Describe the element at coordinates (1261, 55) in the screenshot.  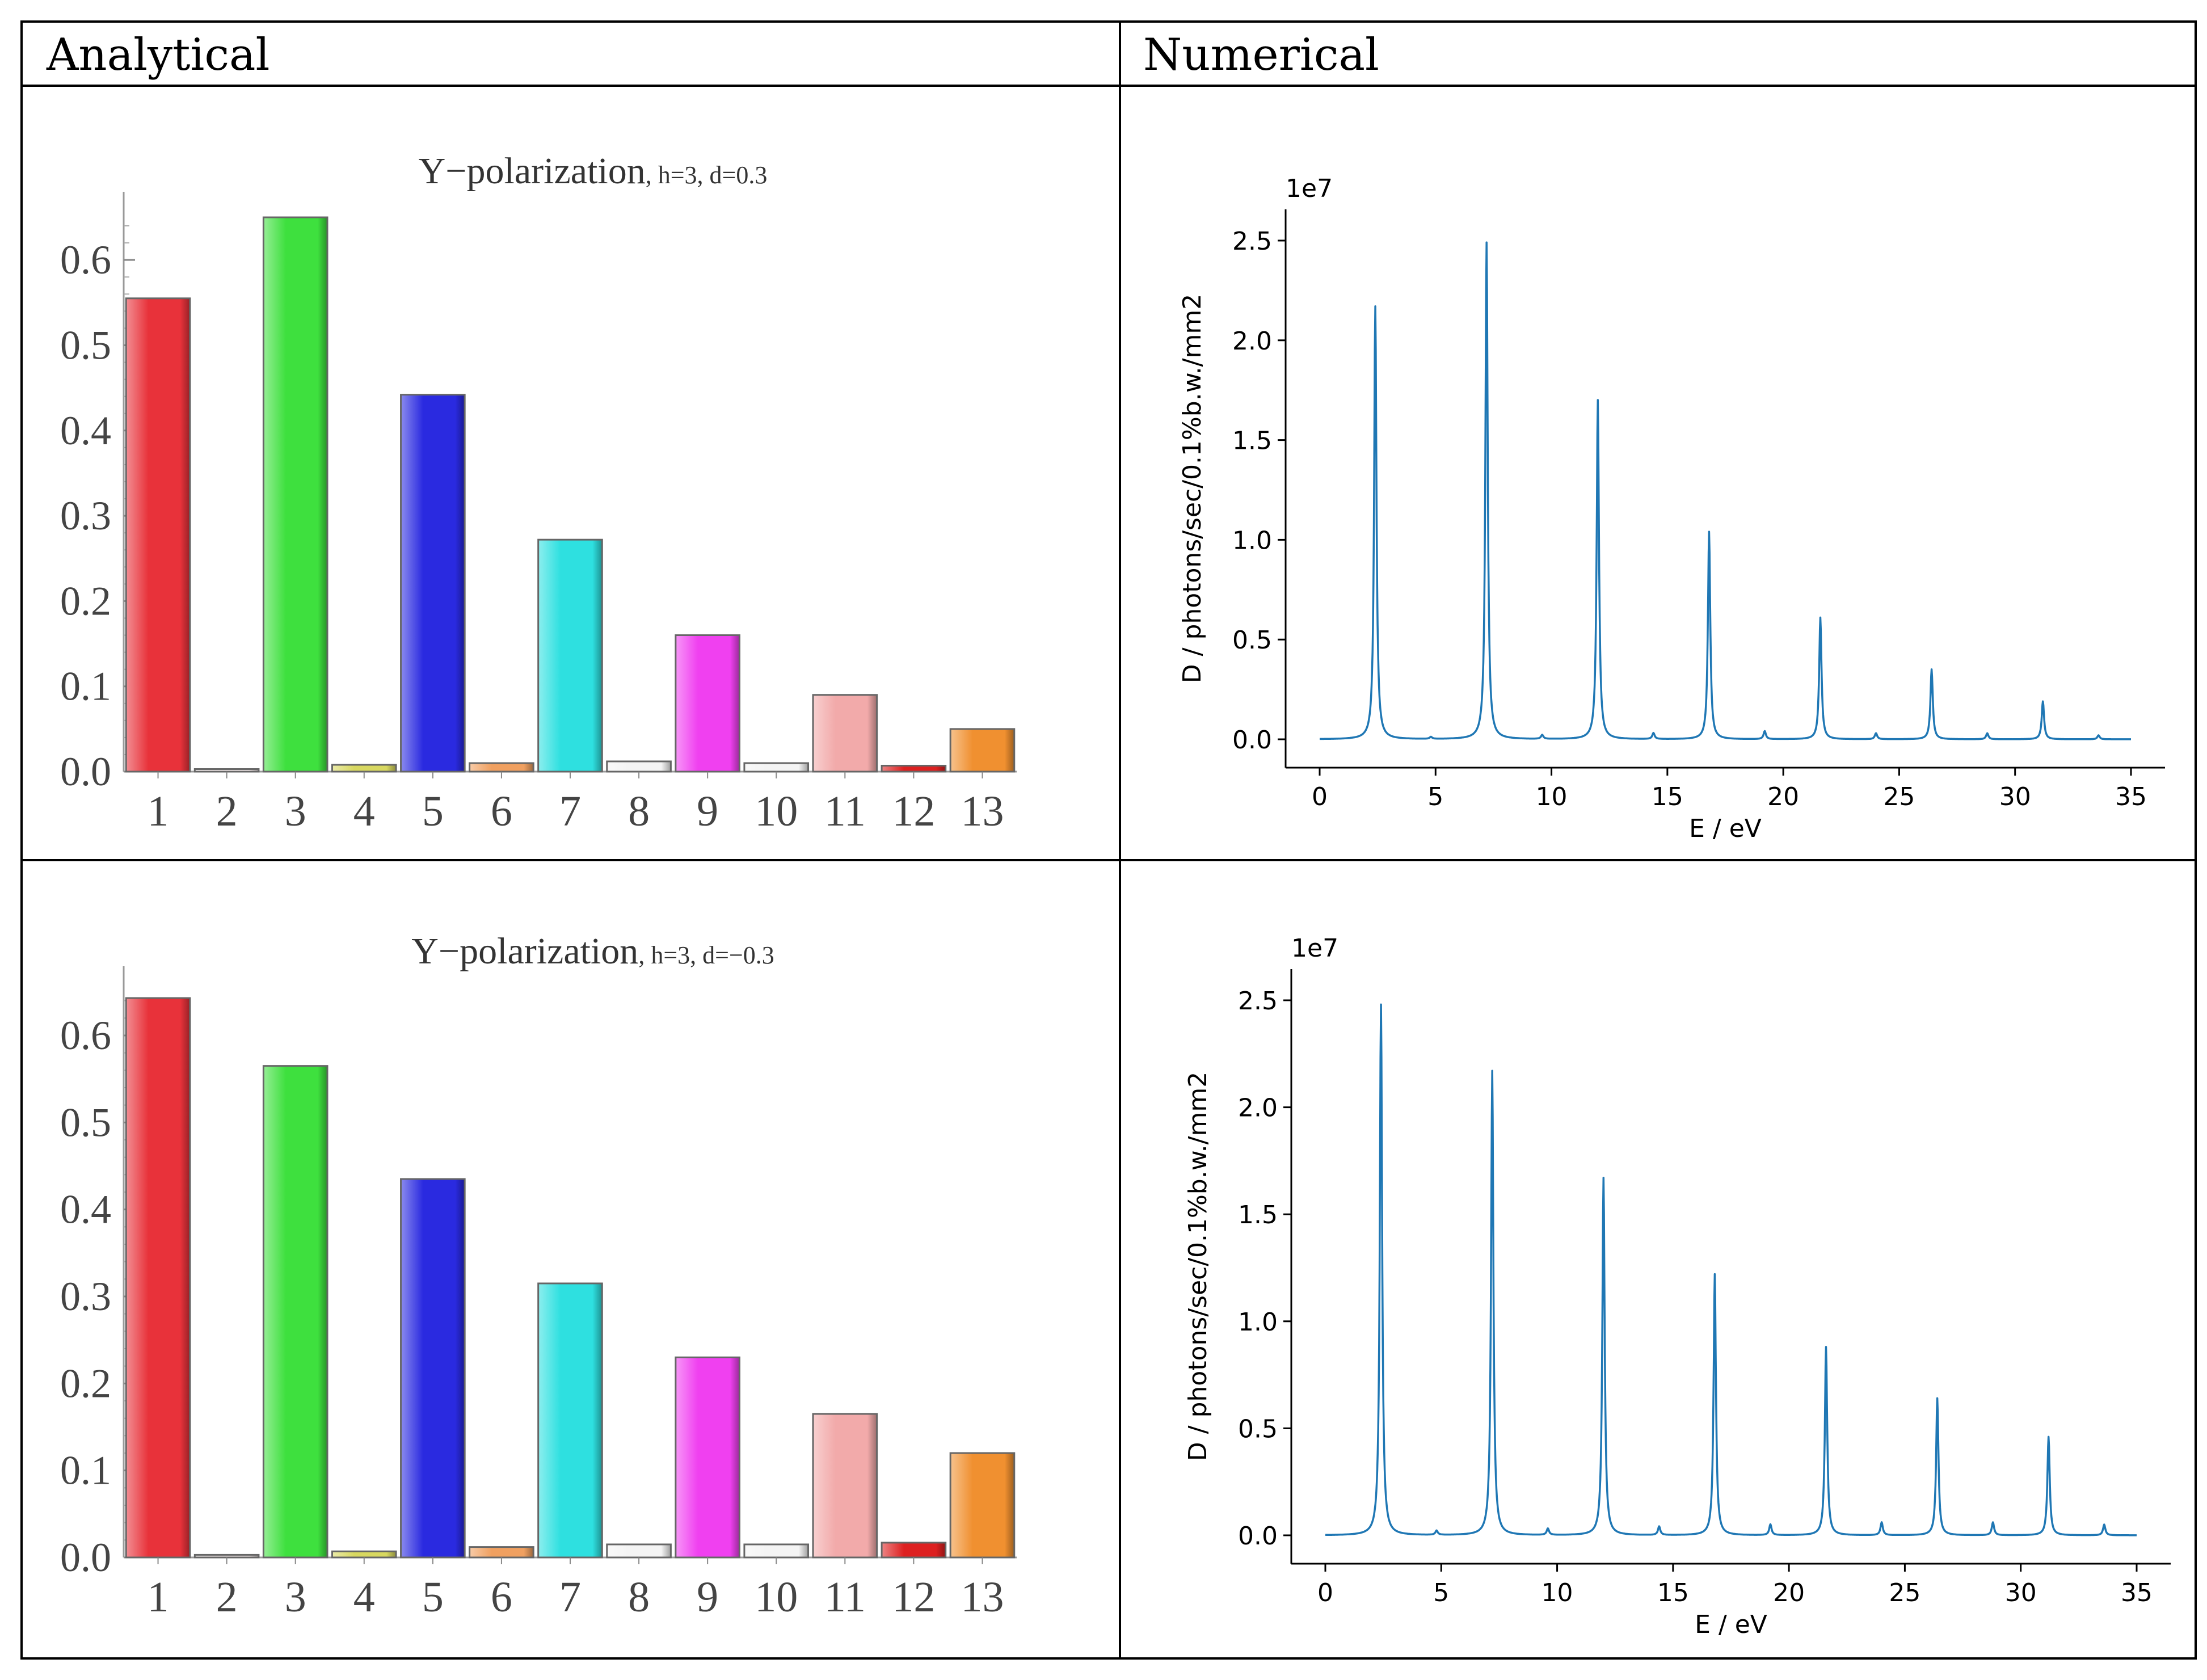
I see `column-header-numerical: Numerical` at that location.